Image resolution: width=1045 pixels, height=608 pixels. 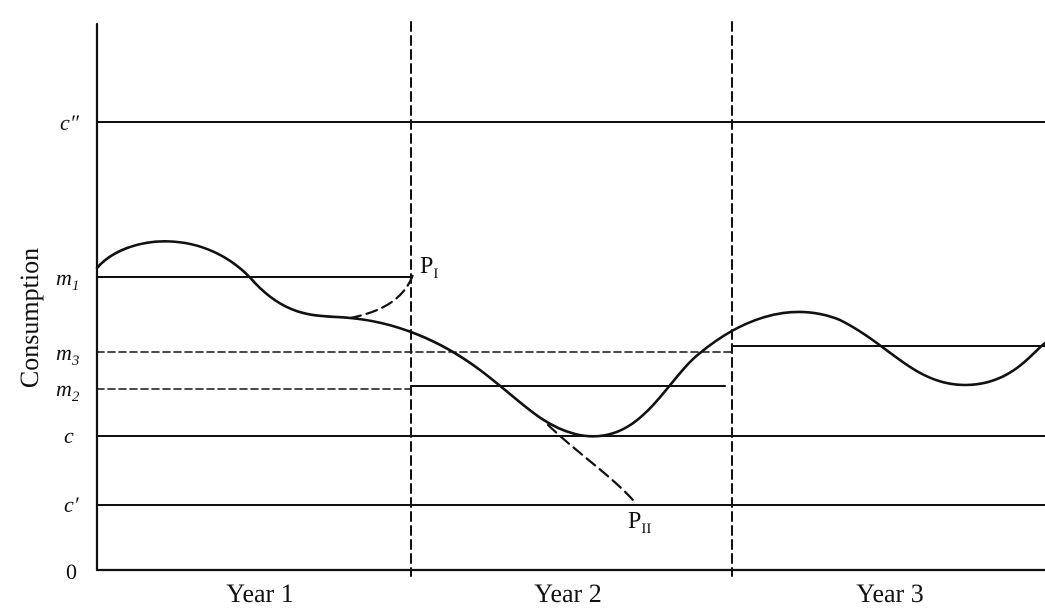 I want to click on year-label-2: Year 2, so click(x=567, y=593).